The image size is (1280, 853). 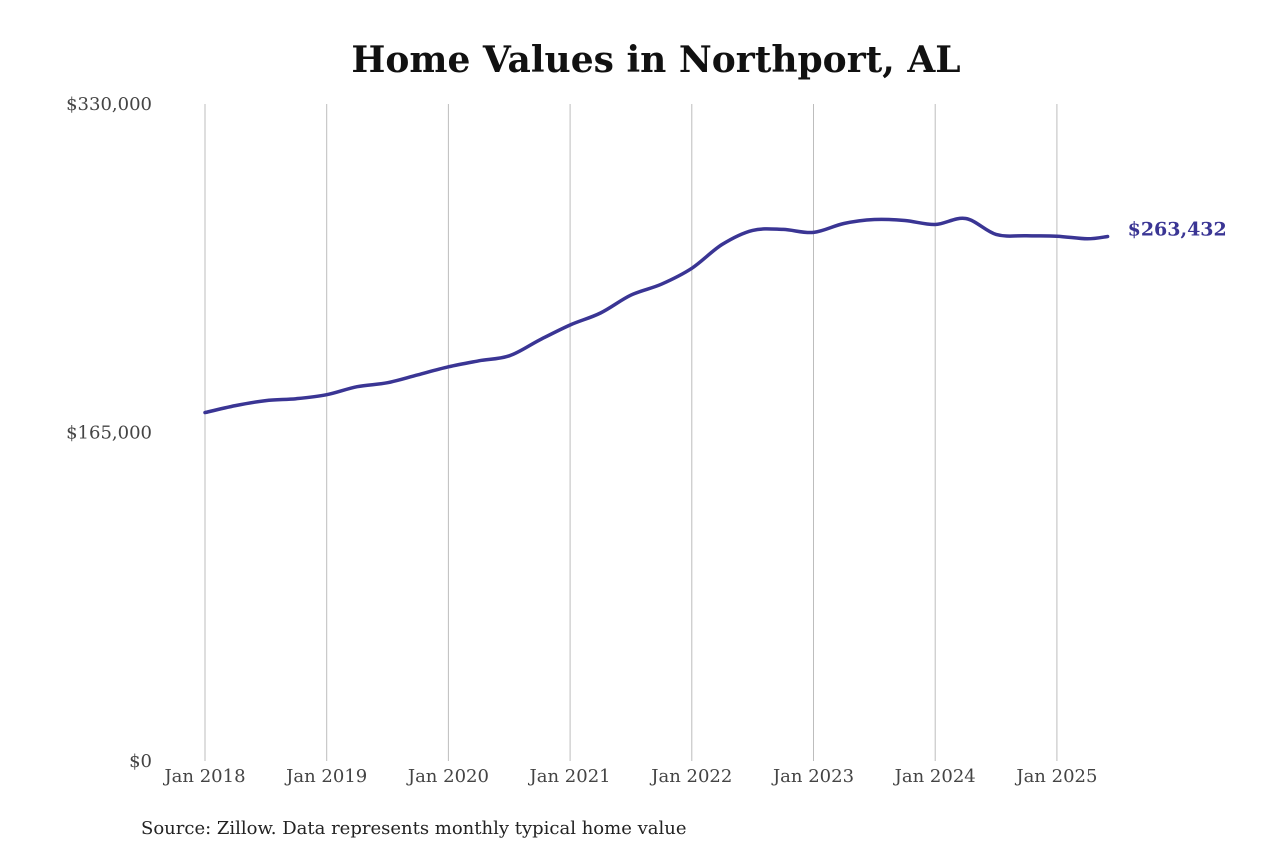 I want to click on x-tick-label: Jan 2018, so click(x=203, y=776).